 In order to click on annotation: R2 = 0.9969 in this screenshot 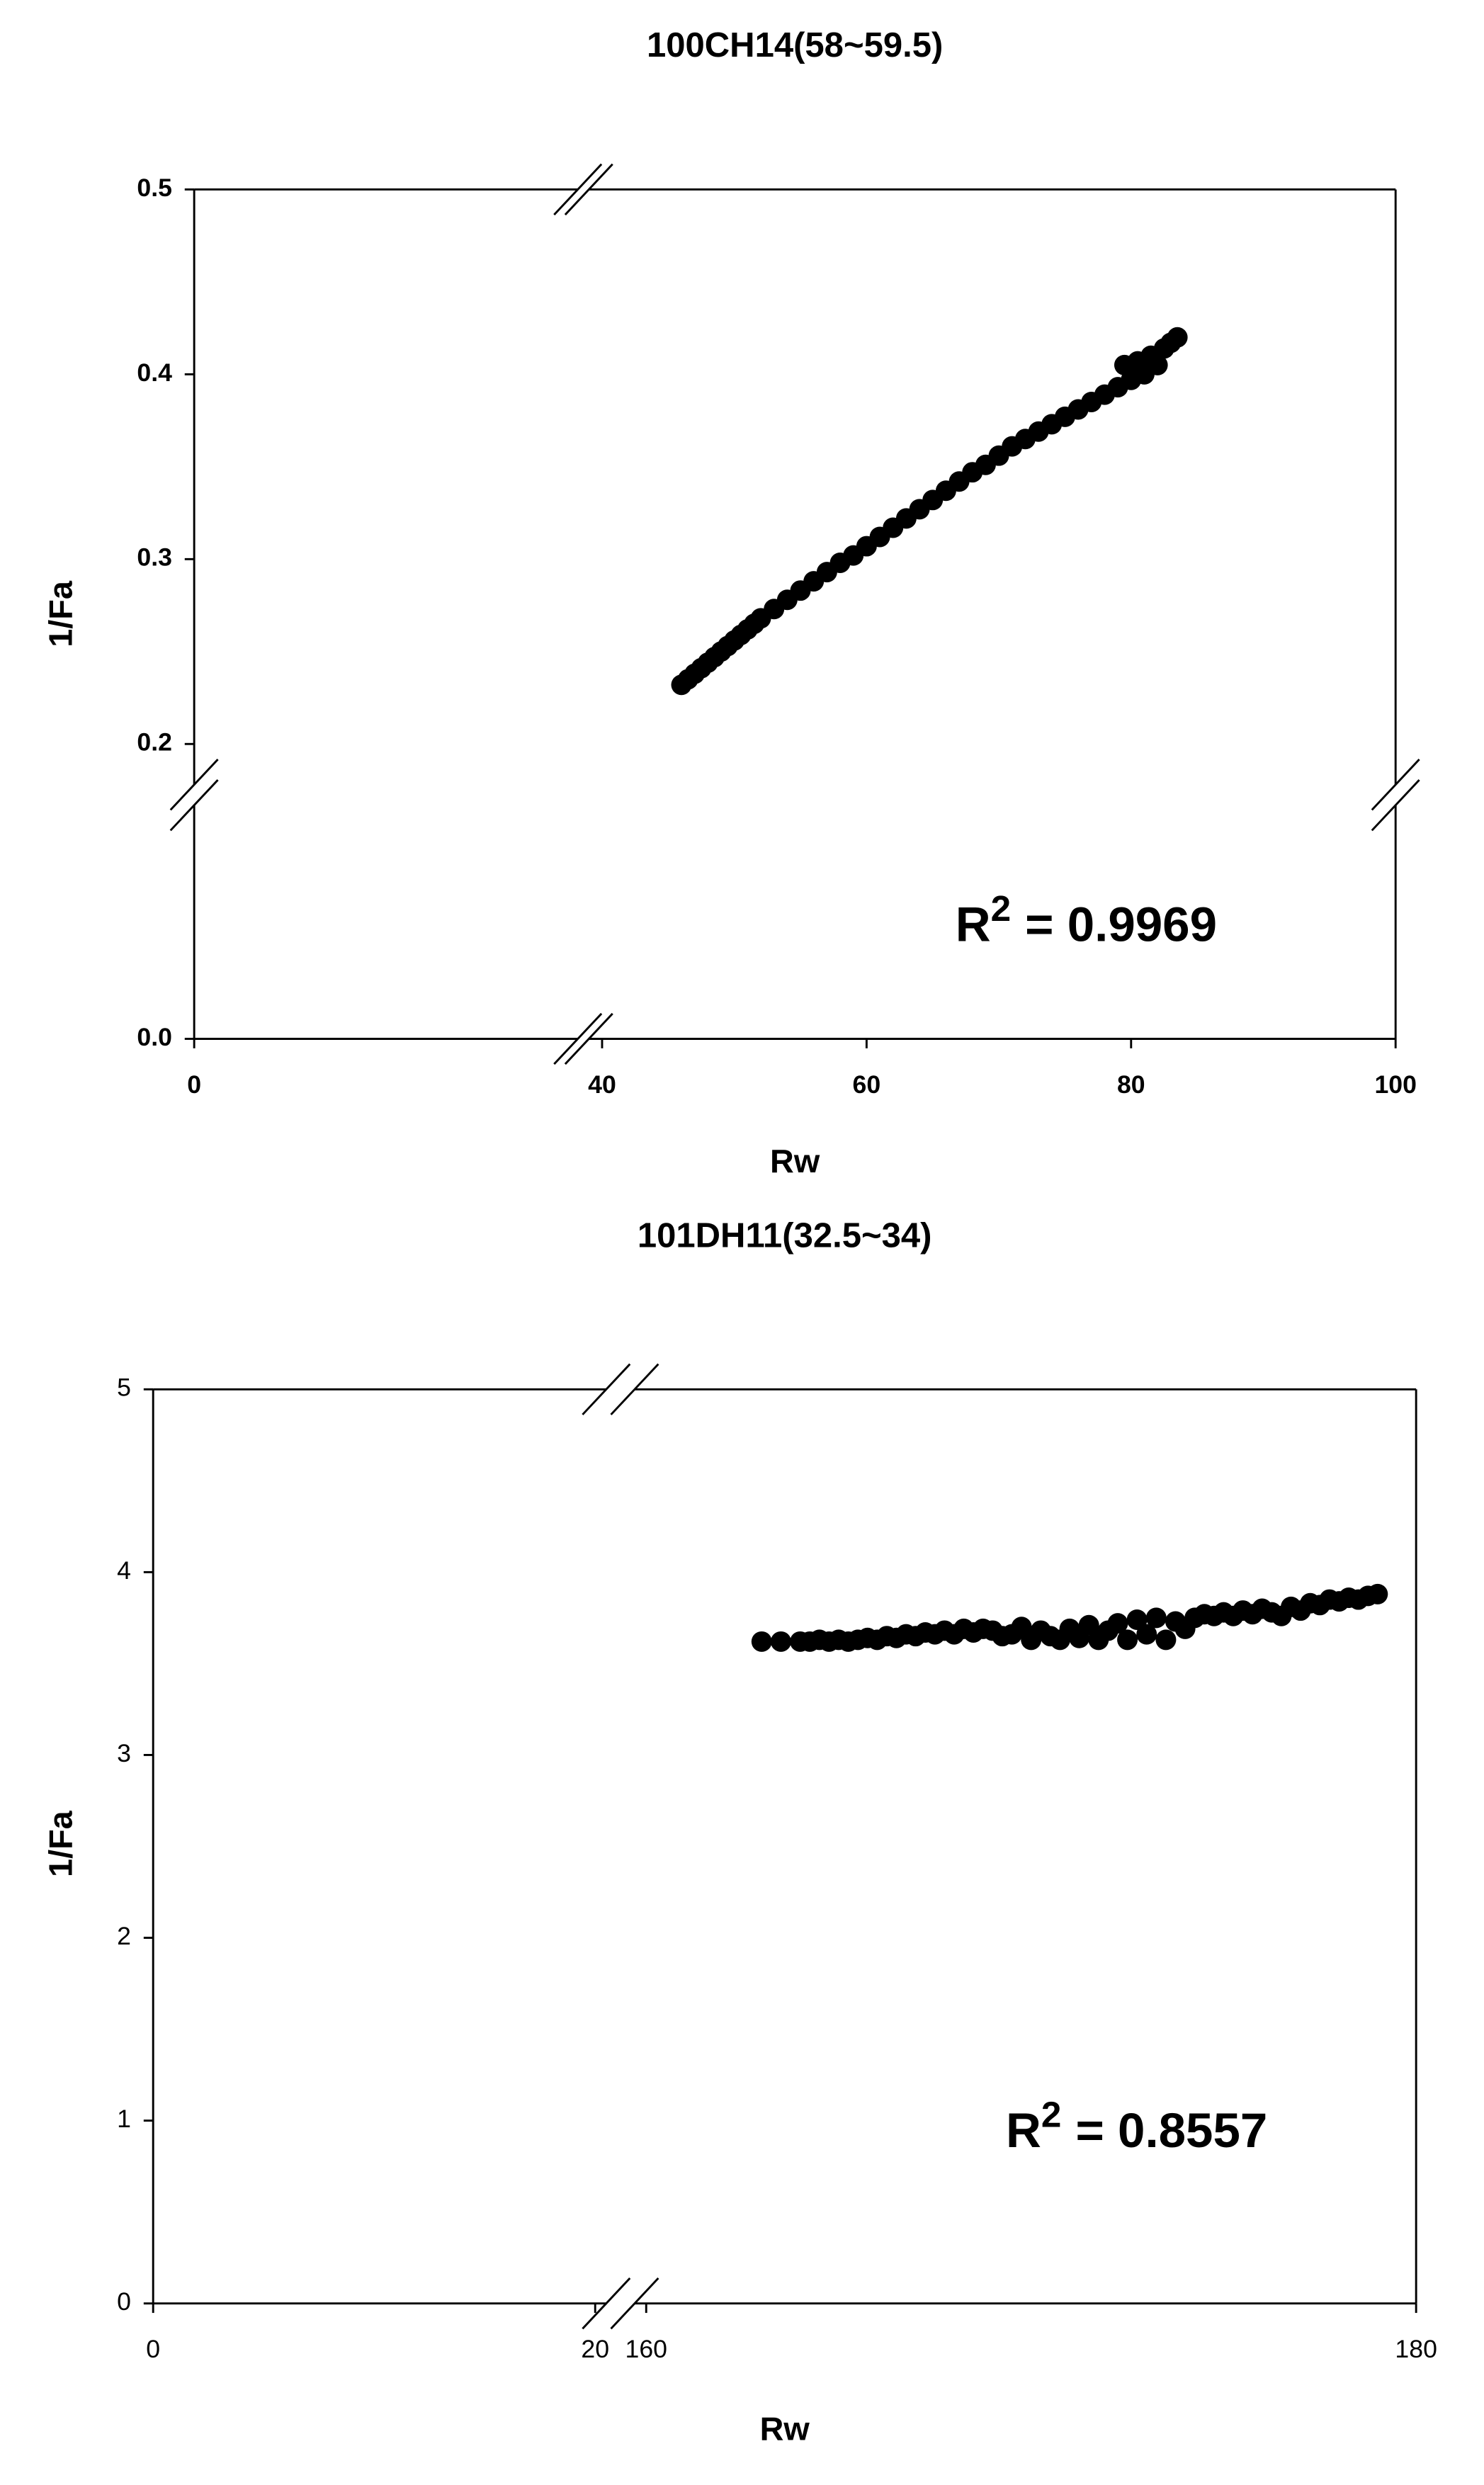, I will do `click(1086, 920)`.